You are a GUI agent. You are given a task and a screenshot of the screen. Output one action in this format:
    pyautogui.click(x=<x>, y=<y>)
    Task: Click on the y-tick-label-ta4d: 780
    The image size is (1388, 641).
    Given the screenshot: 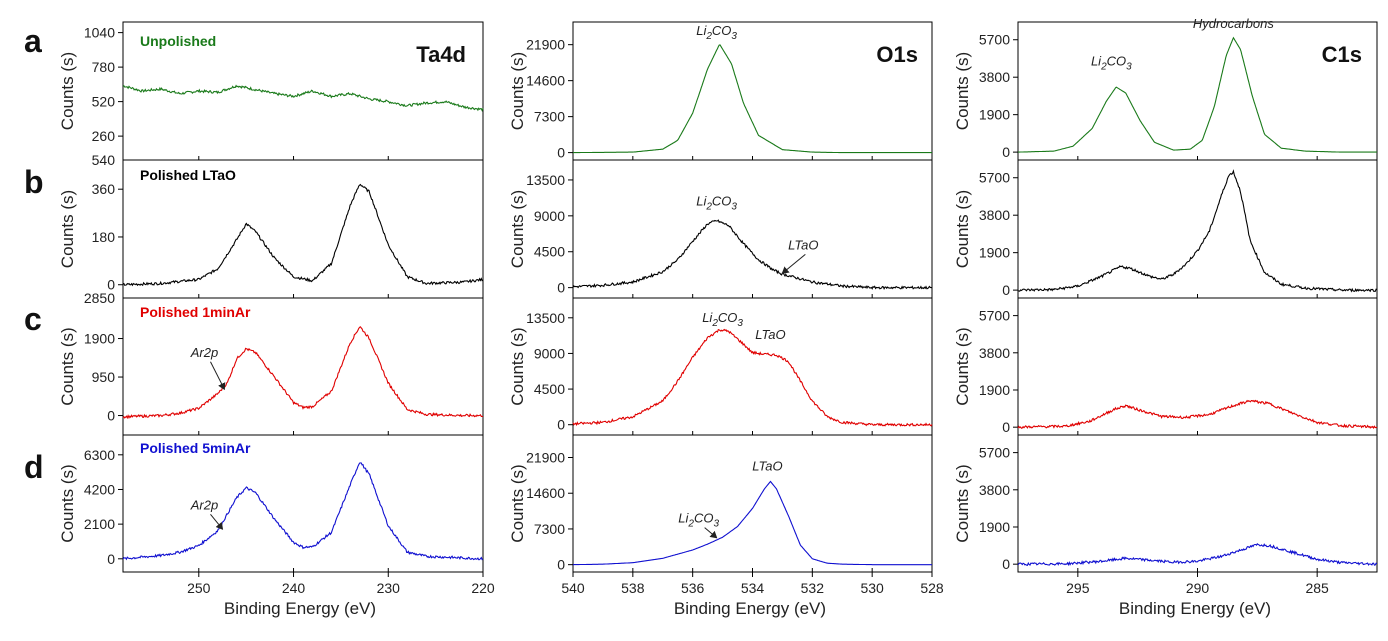 What is the action you would take?
    pyautogui.click(x=104, y=67)
    